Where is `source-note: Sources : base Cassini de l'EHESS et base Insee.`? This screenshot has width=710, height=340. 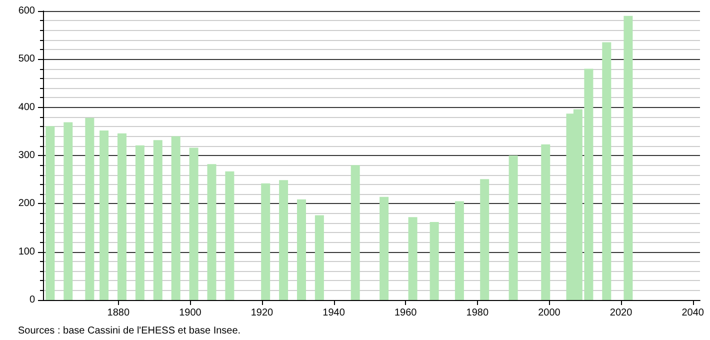 source-note: Sources : base Cassini de l'EHESS et base Insee. is located at coordinates (129, 331).